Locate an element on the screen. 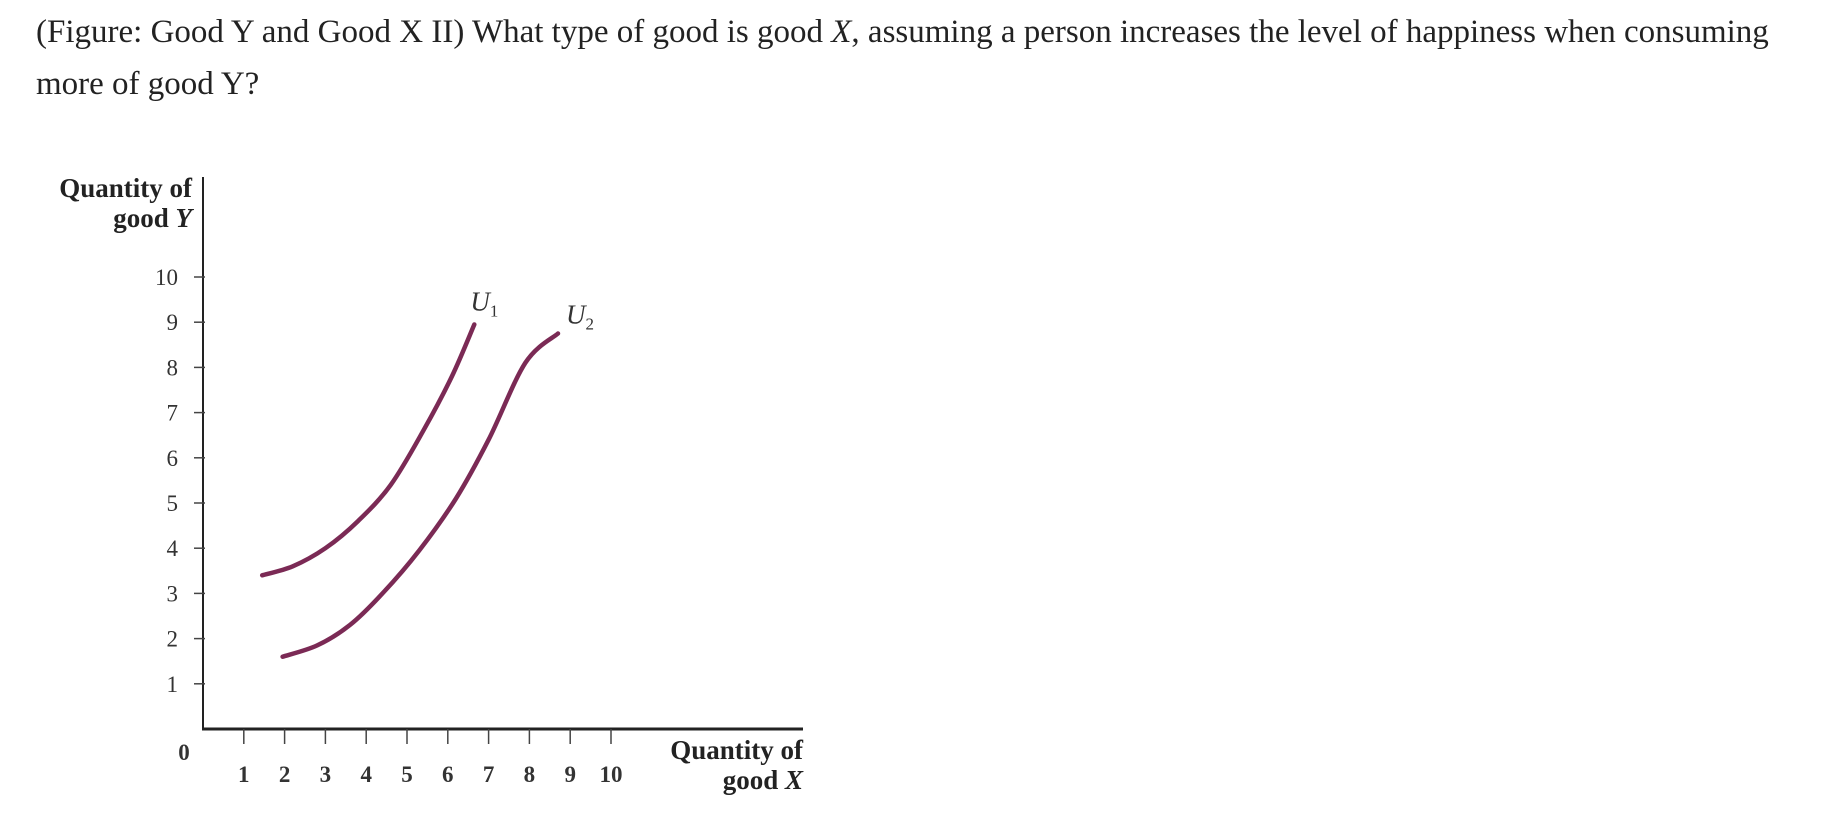  y-ticks: 1 2 3 4 5 6 7 8 9 10 is located at coordinates (180, 481).